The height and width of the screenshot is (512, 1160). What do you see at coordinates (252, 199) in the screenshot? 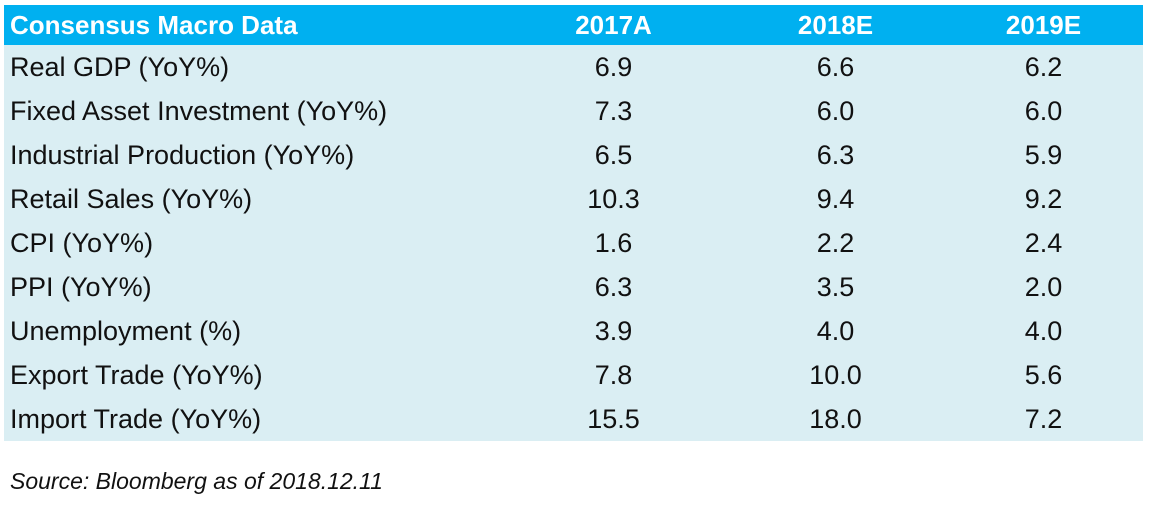
I see `row-label: Retail Sales (YoY%)` at bounding box center [252, 199].